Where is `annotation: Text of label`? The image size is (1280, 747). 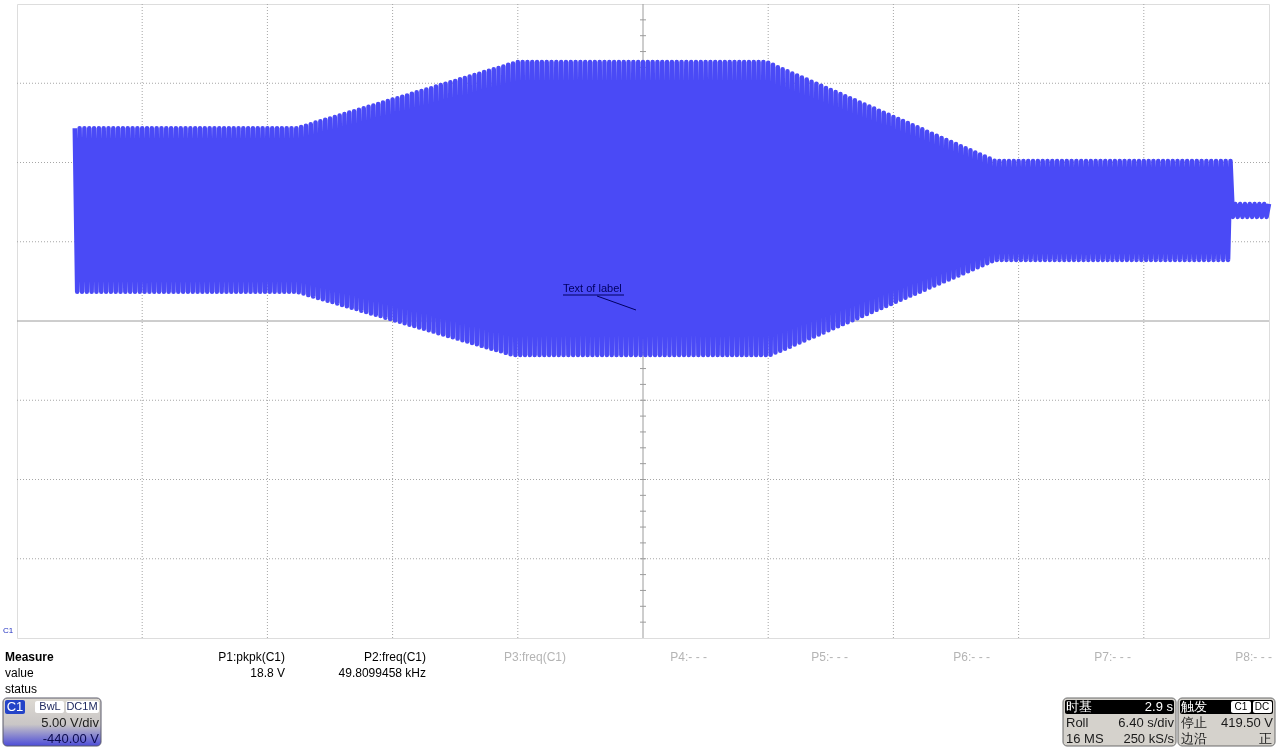 annotation: Text of label is located at coordinates (592, 288).